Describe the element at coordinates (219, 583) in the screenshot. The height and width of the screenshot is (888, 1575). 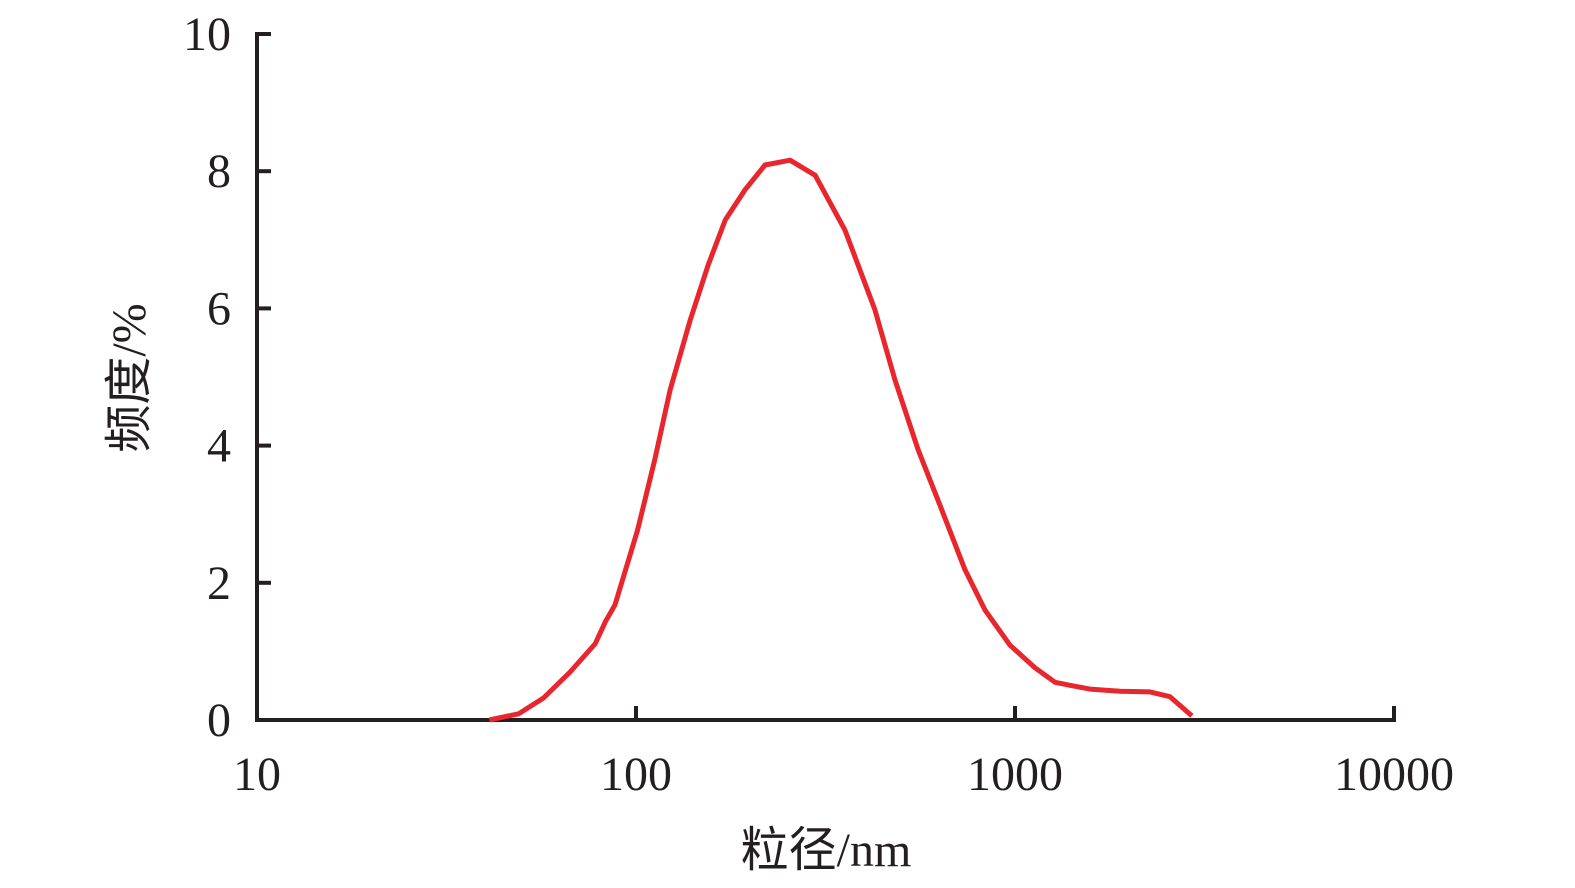
I see `y-tick-label: 2` at that location.